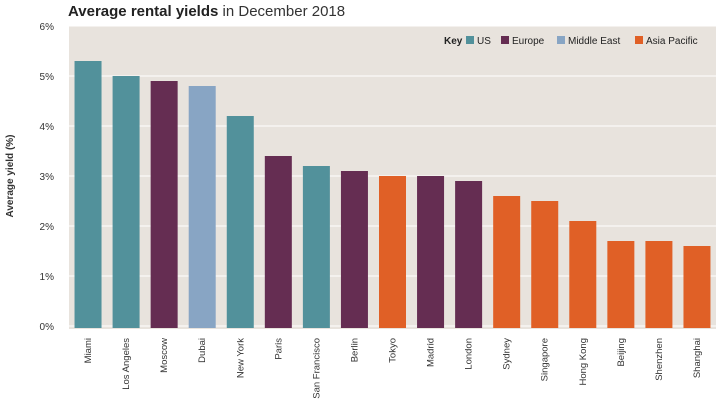  I want to click on bar-miami, so click(88, 194).